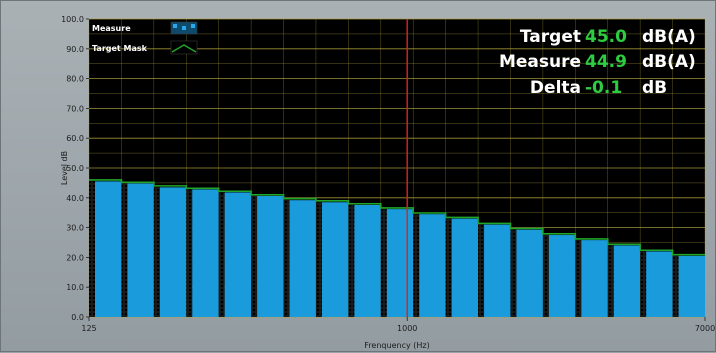 The height and width of the screenshot is (353, 716). I want to click on legend-swatch-measure, so click(184, 28).